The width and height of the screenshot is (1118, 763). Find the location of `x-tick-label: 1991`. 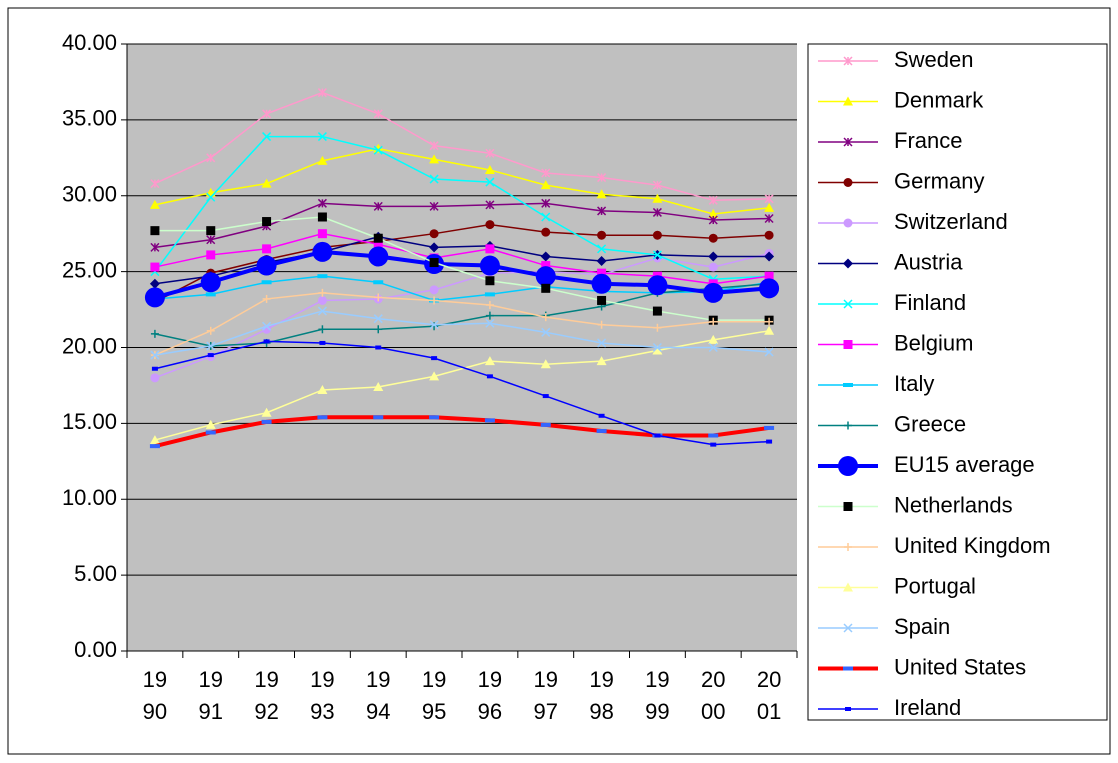

x-tick-label: 1991 is located at coordinates (210, 695).